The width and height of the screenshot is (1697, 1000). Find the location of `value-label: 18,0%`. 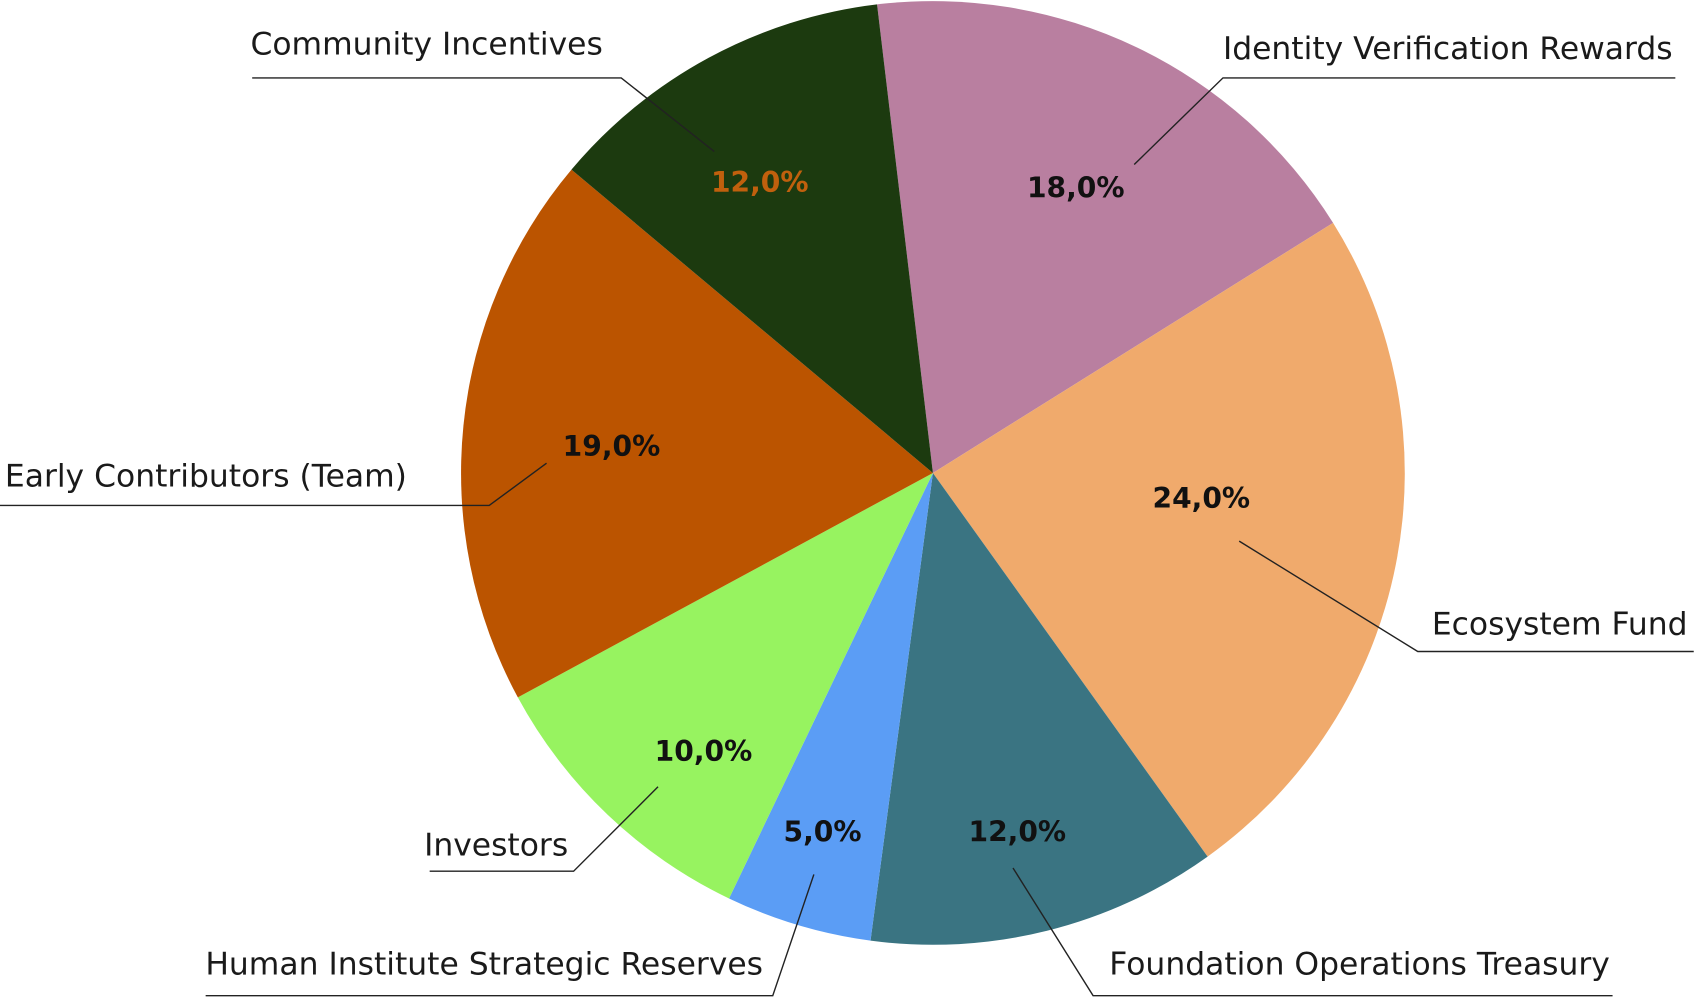

value-label: 18,0% is located at coordinates (1076, 187).